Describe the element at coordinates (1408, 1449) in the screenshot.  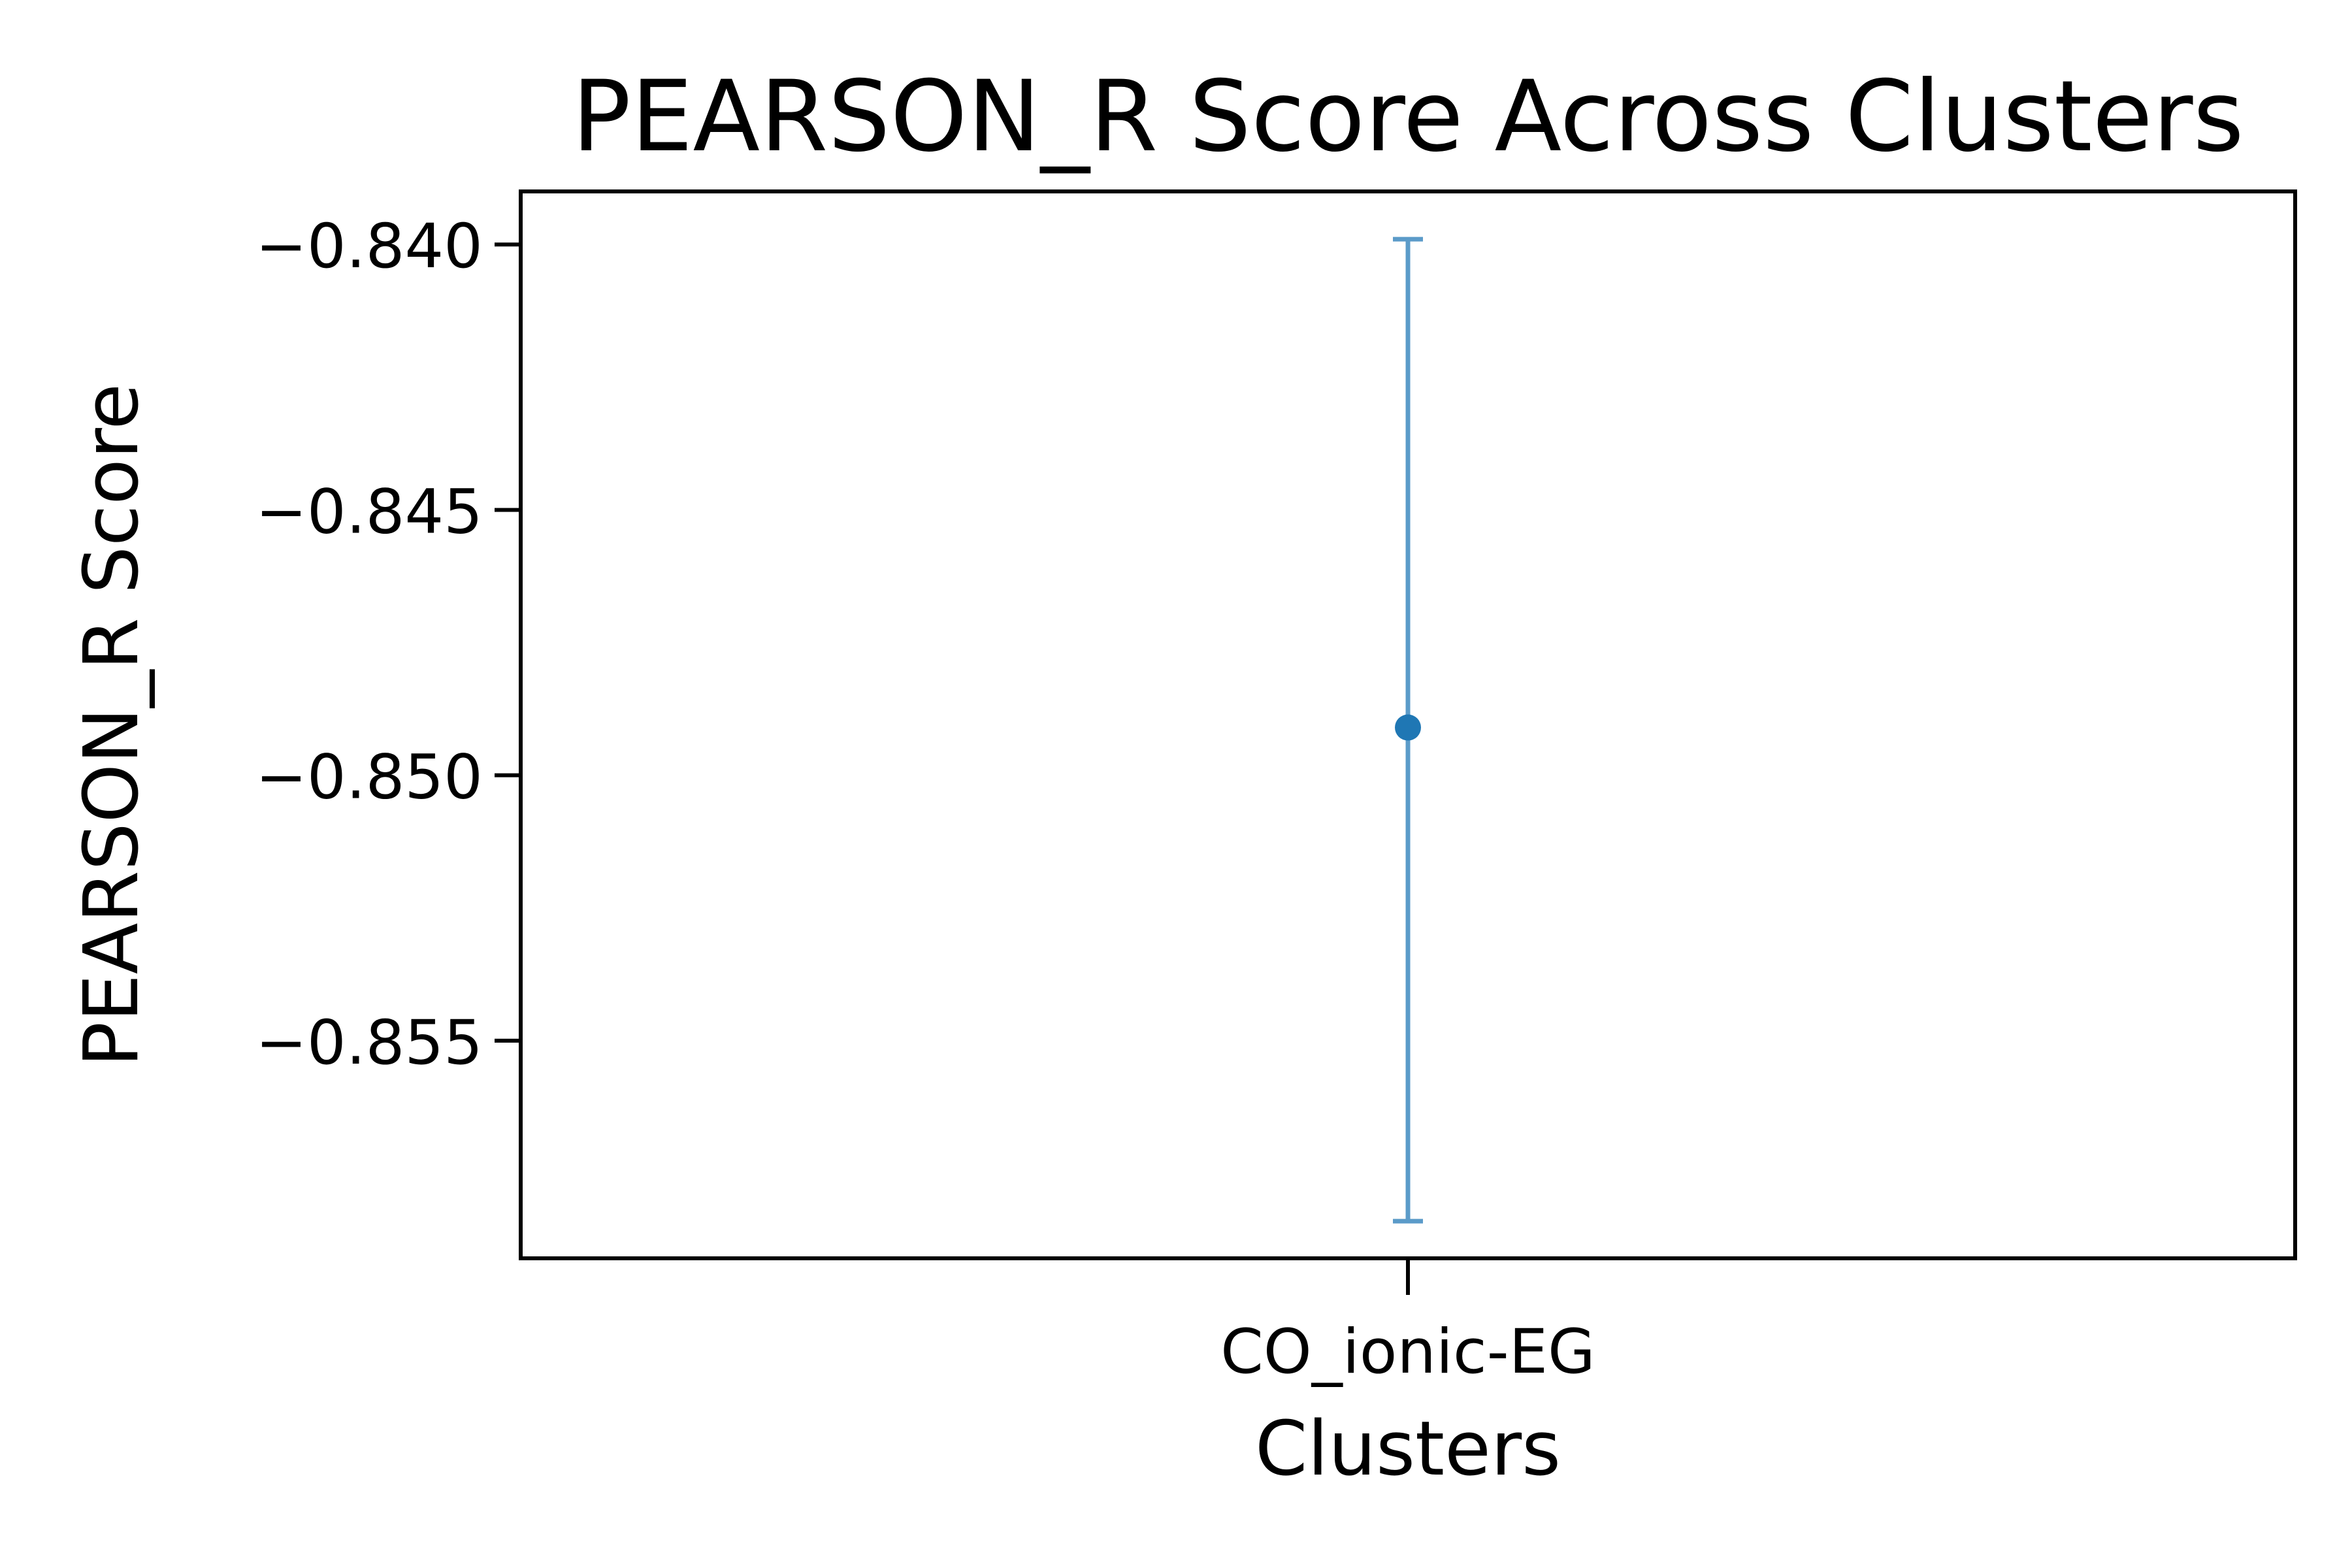
I see `x-axis-label: Clusters` at that location.